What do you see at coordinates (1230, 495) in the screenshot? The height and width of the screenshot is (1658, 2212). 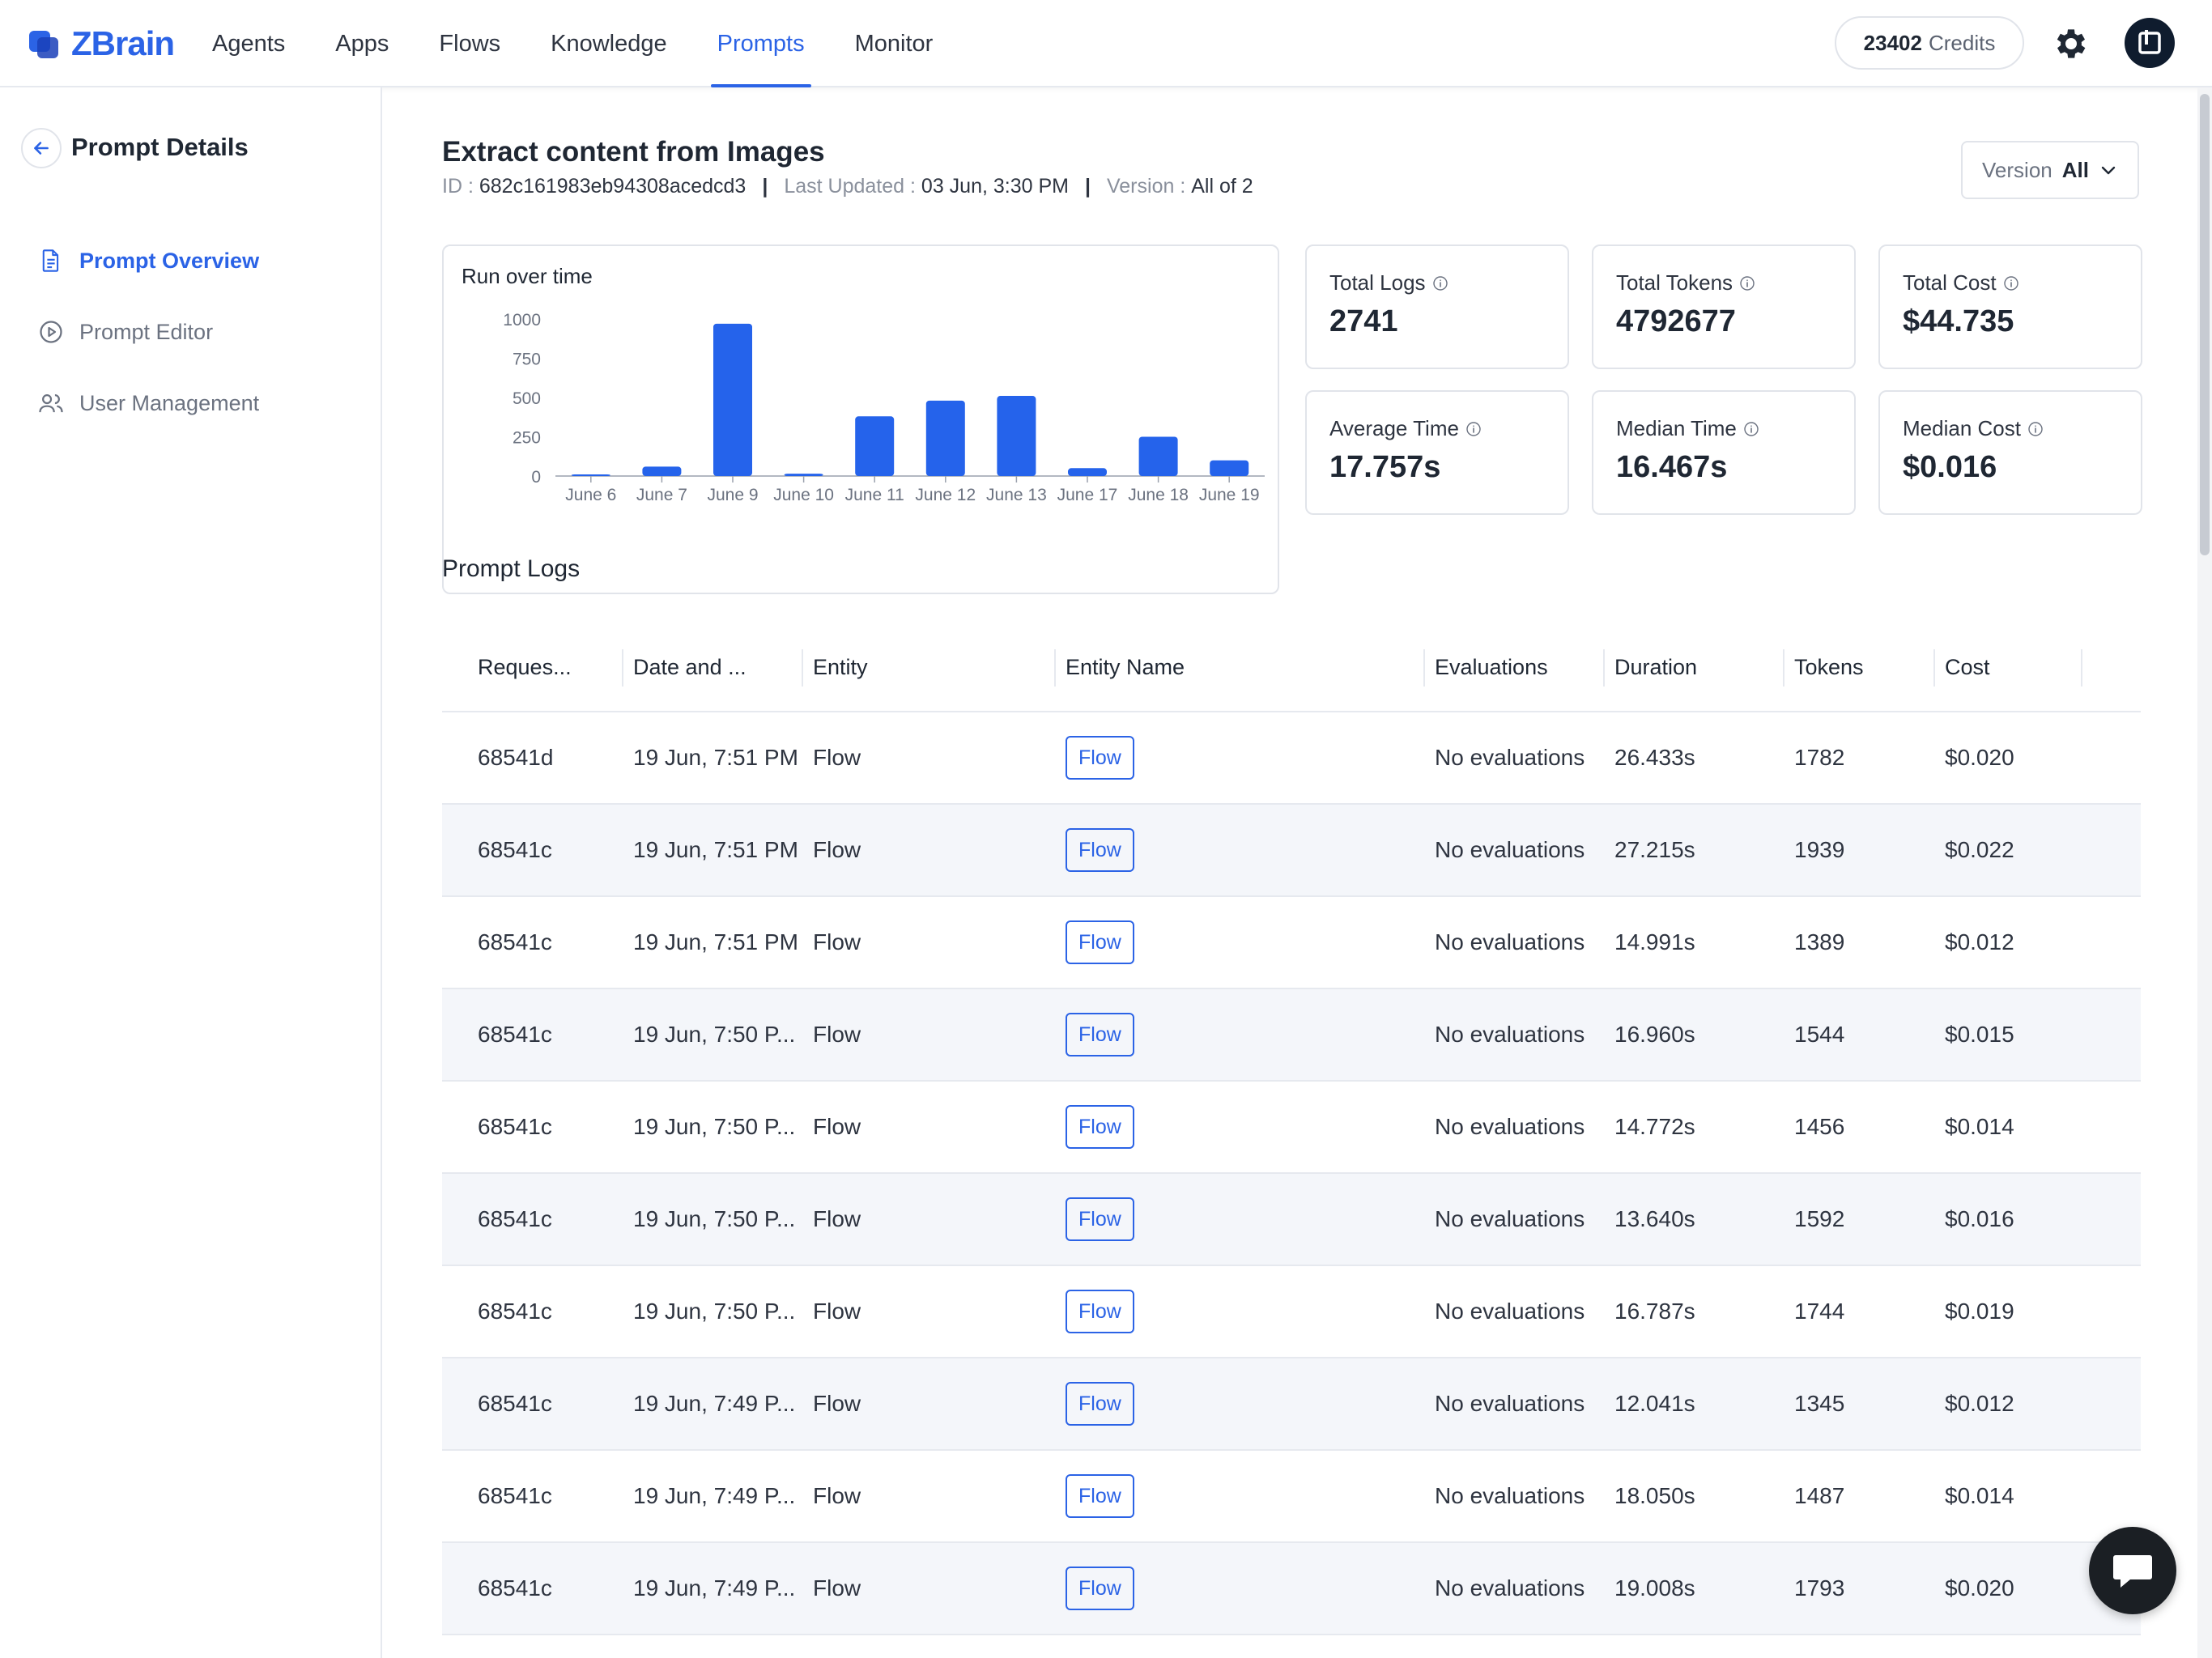 I see `x-tick-label: June 19` at bounding box center [1230, 495].